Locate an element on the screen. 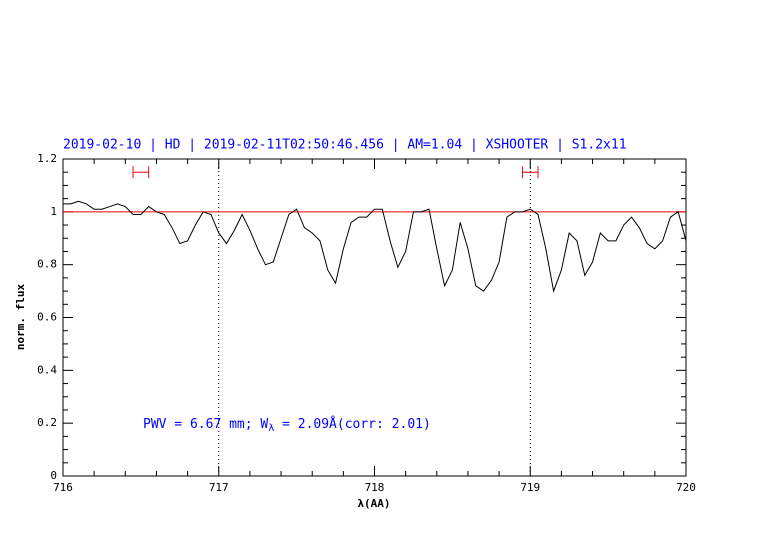 The width and height of the screenshot is (782, 542). y-tick-label: 1.2 is located at coordinates (47, 158).